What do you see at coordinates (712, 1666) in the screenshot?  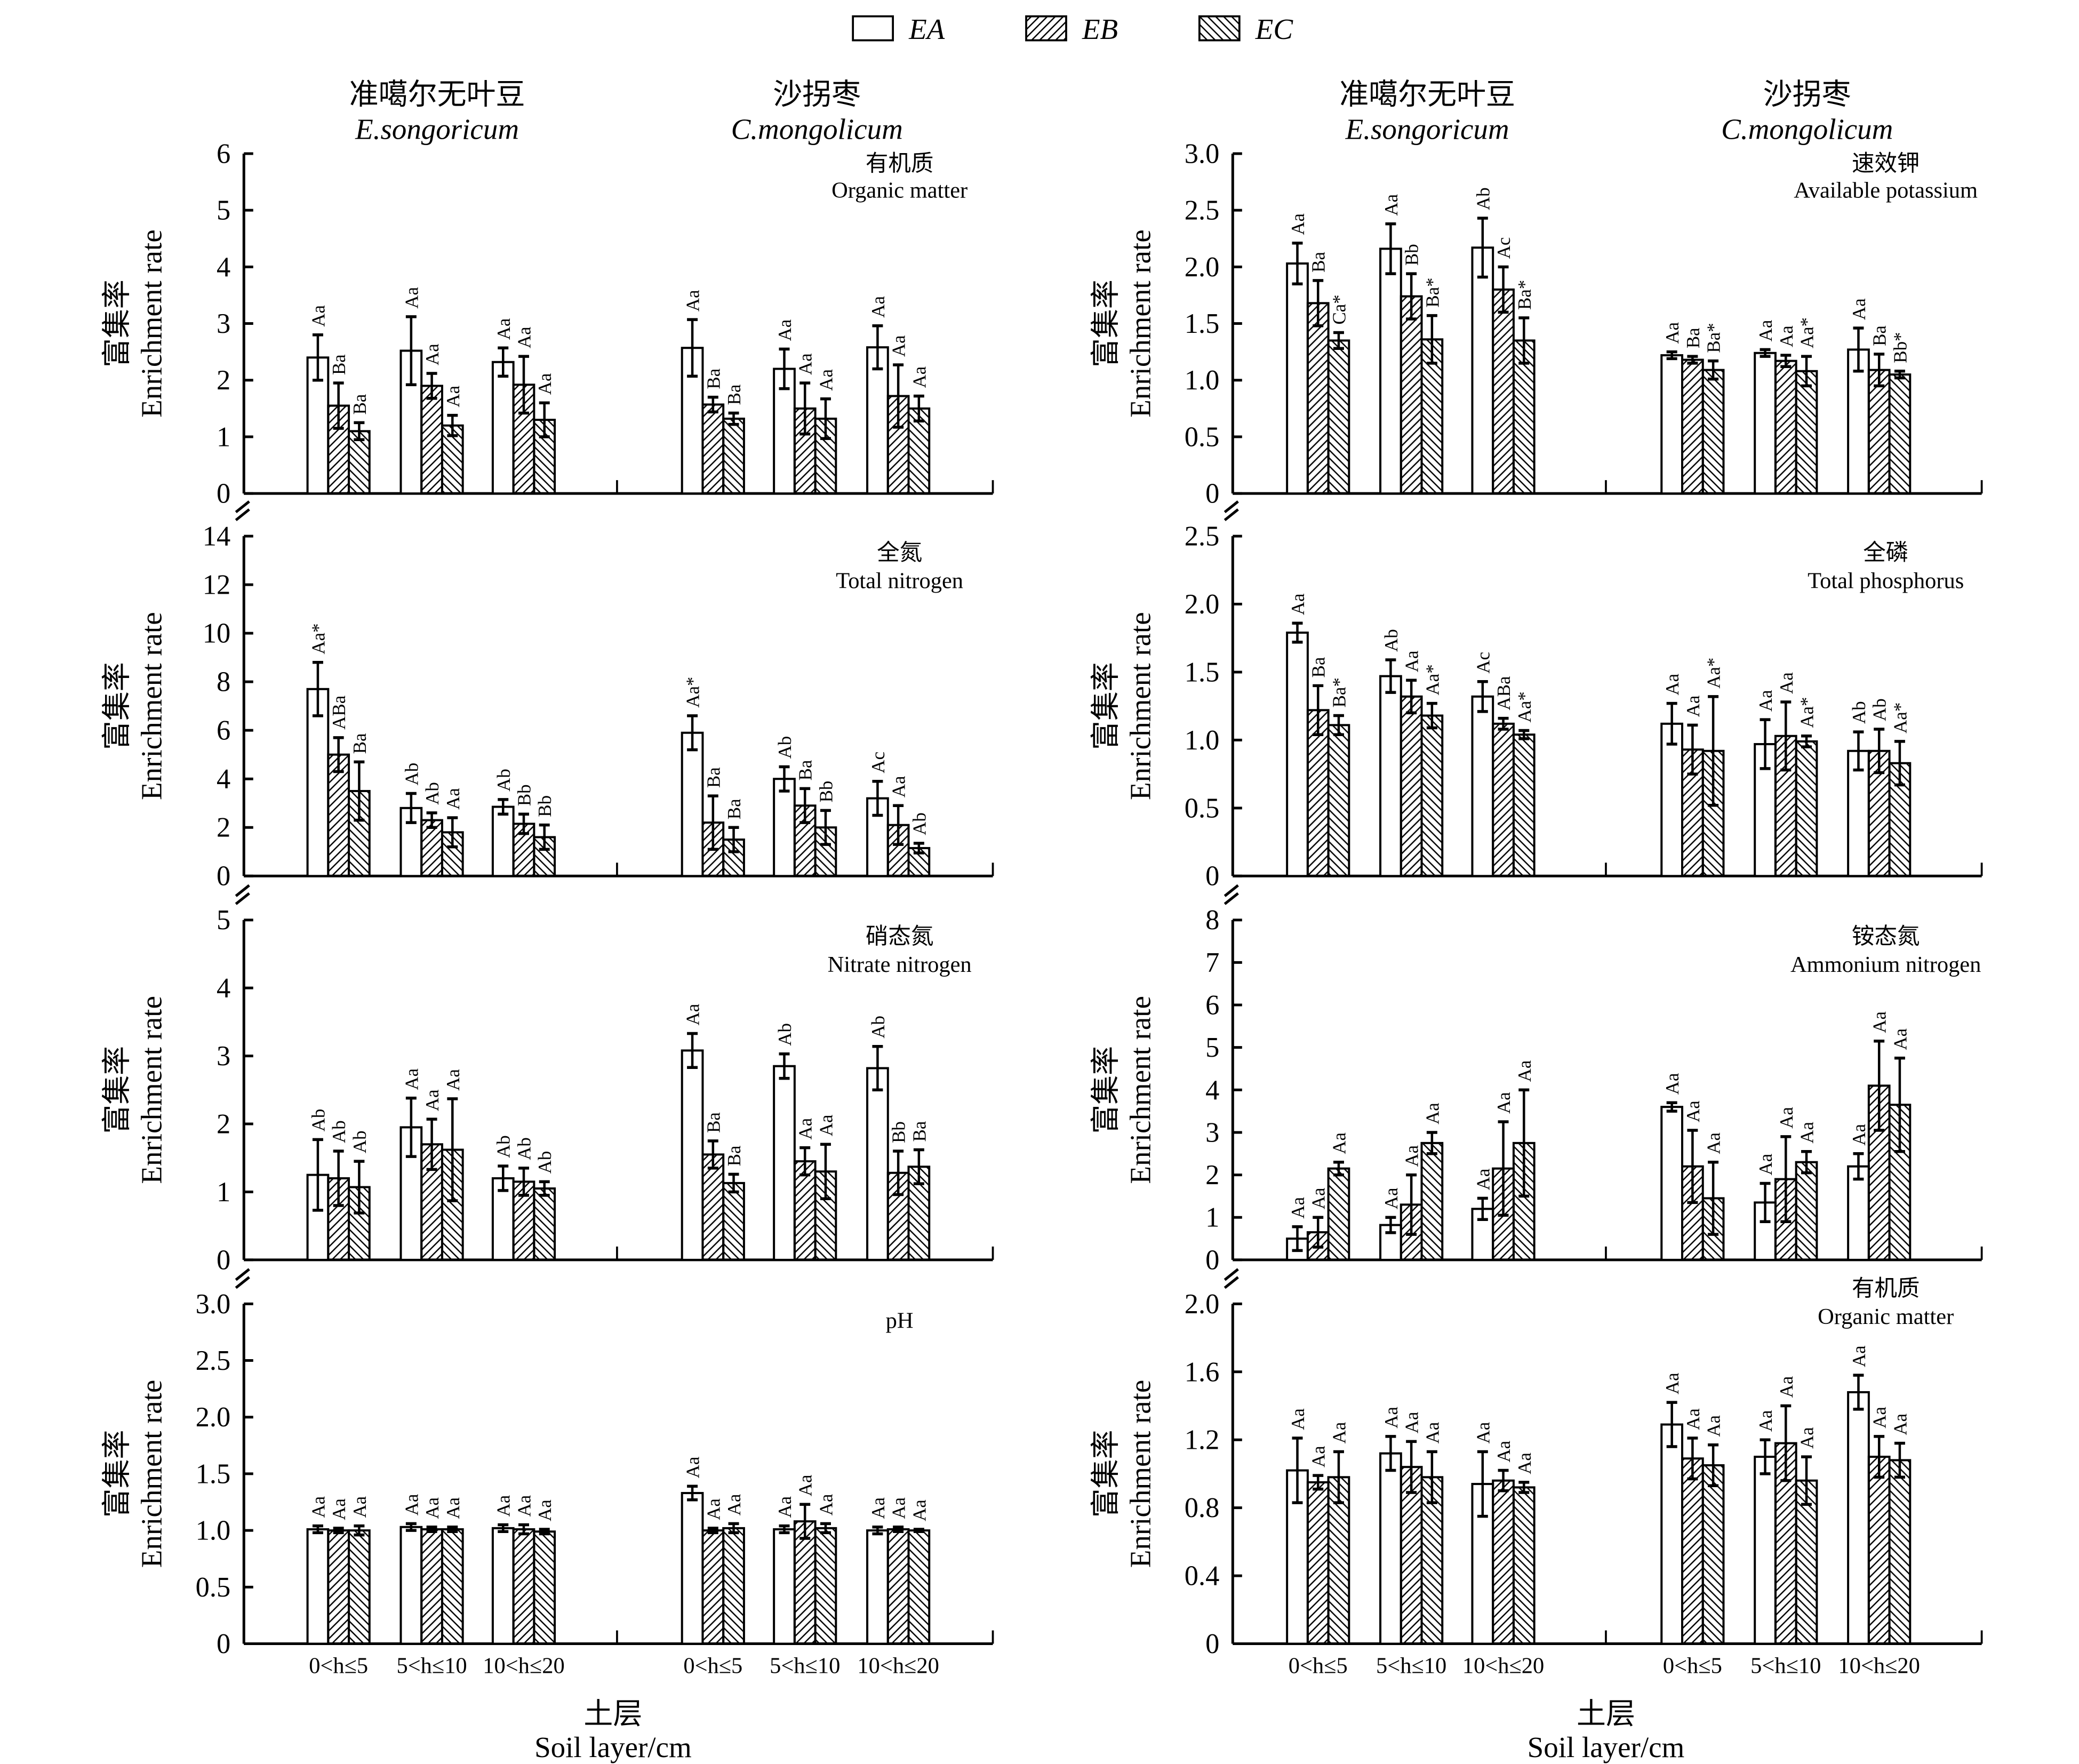 I see `x-tick-label: 0<h≤5` at bounding box center [712, 1666].